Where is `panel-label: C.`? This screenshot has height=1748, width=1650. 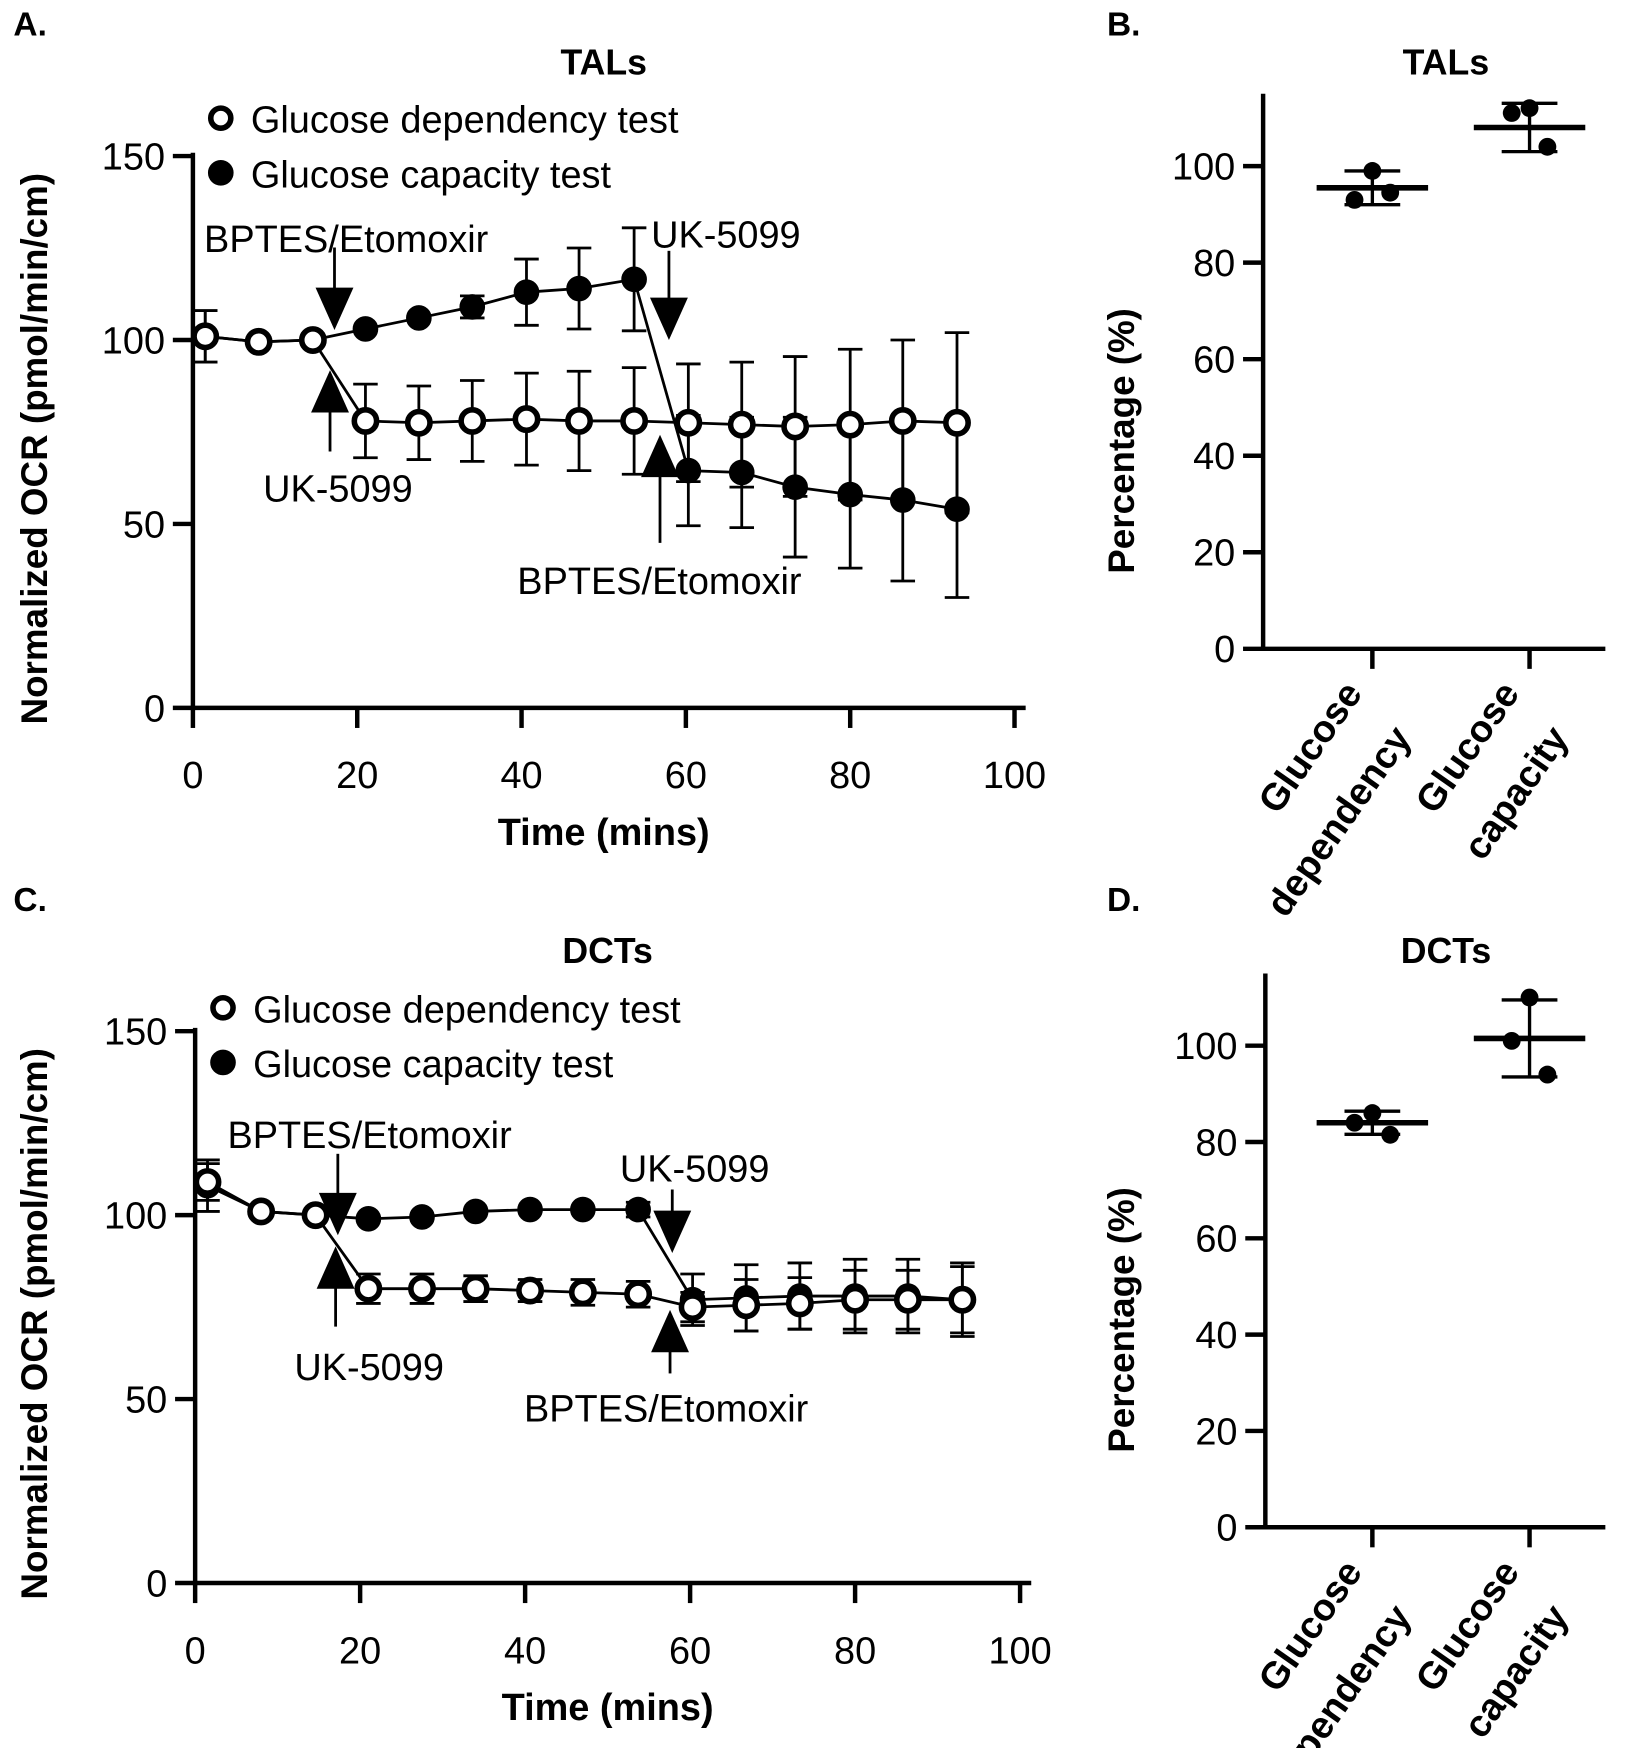 panel-label: C. is located at coordinates (29, 900).